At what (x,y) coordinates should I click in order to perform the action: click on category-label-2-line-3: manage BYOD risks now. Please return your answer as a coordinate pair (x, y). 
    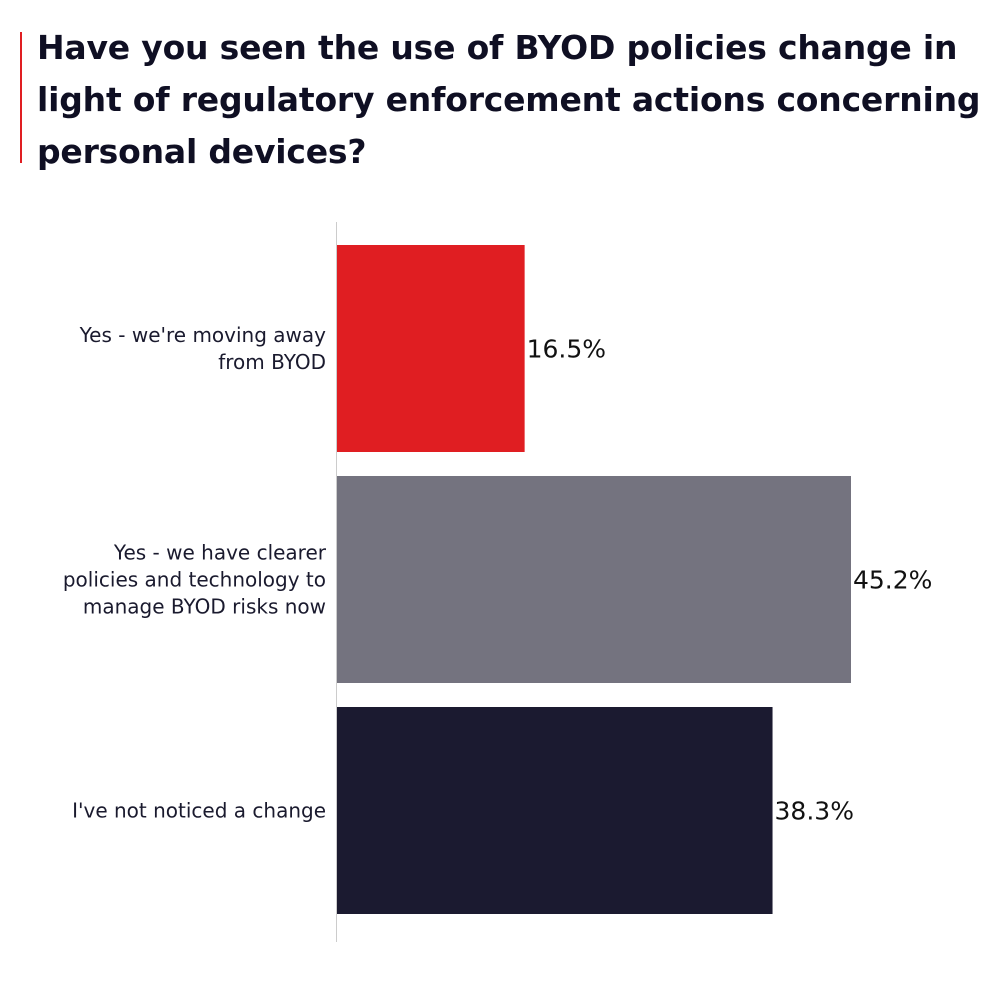
    Looking at the image, I should click on (204, 607).